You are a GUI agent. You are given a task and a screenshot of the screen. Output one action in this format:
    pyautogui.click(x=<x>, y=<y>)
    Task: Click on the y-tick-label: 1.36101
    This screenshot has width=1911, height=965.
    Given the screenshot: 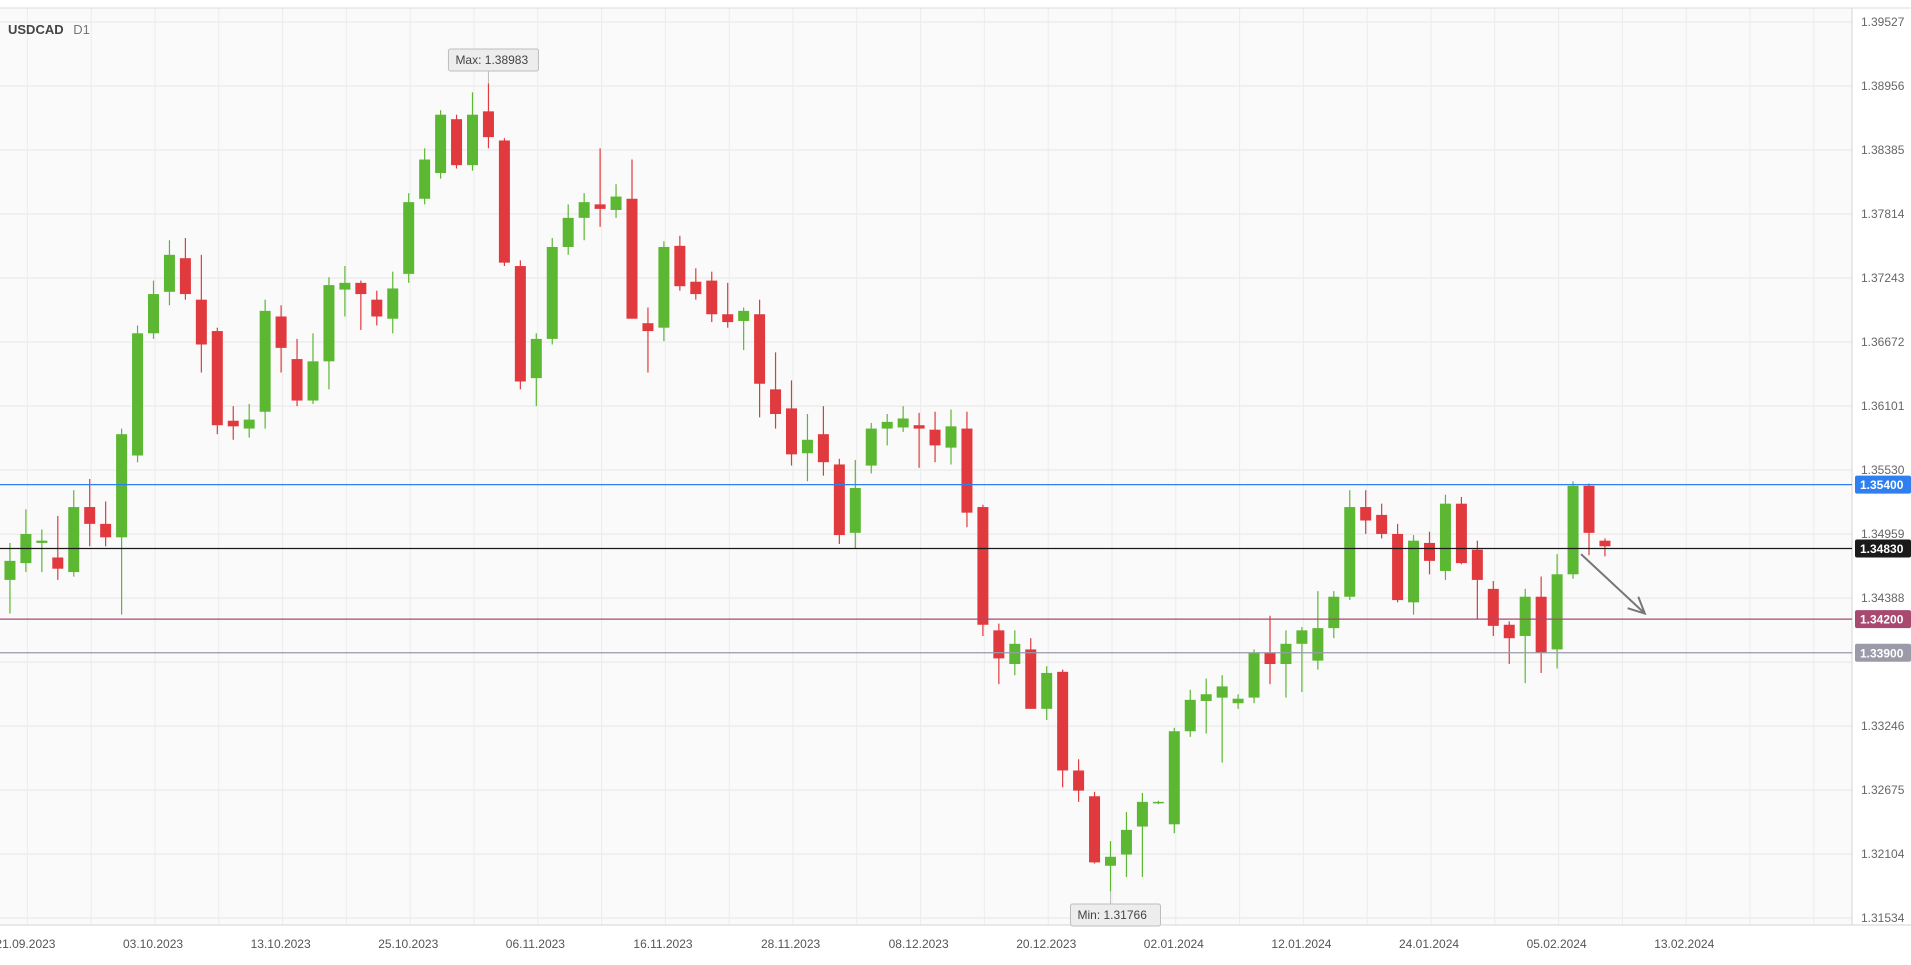 What is the action you would take?
    pyautogui.click(x=1883, y=406)
    